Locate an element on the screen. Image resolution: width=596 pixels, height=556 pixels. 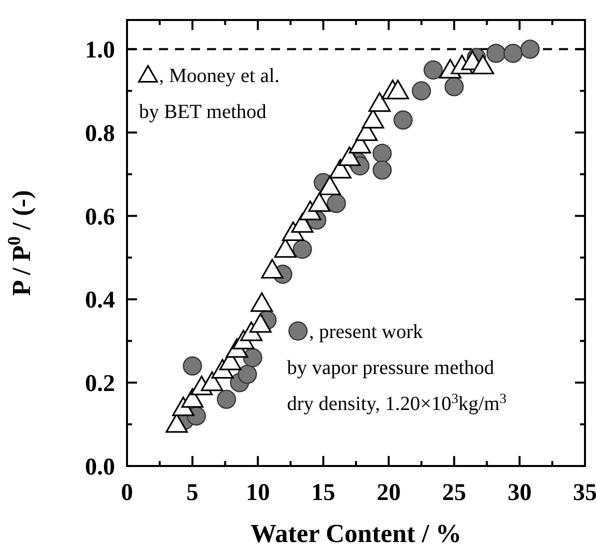
y-tick-label: 0.2 is located at coordinates (100, 384).